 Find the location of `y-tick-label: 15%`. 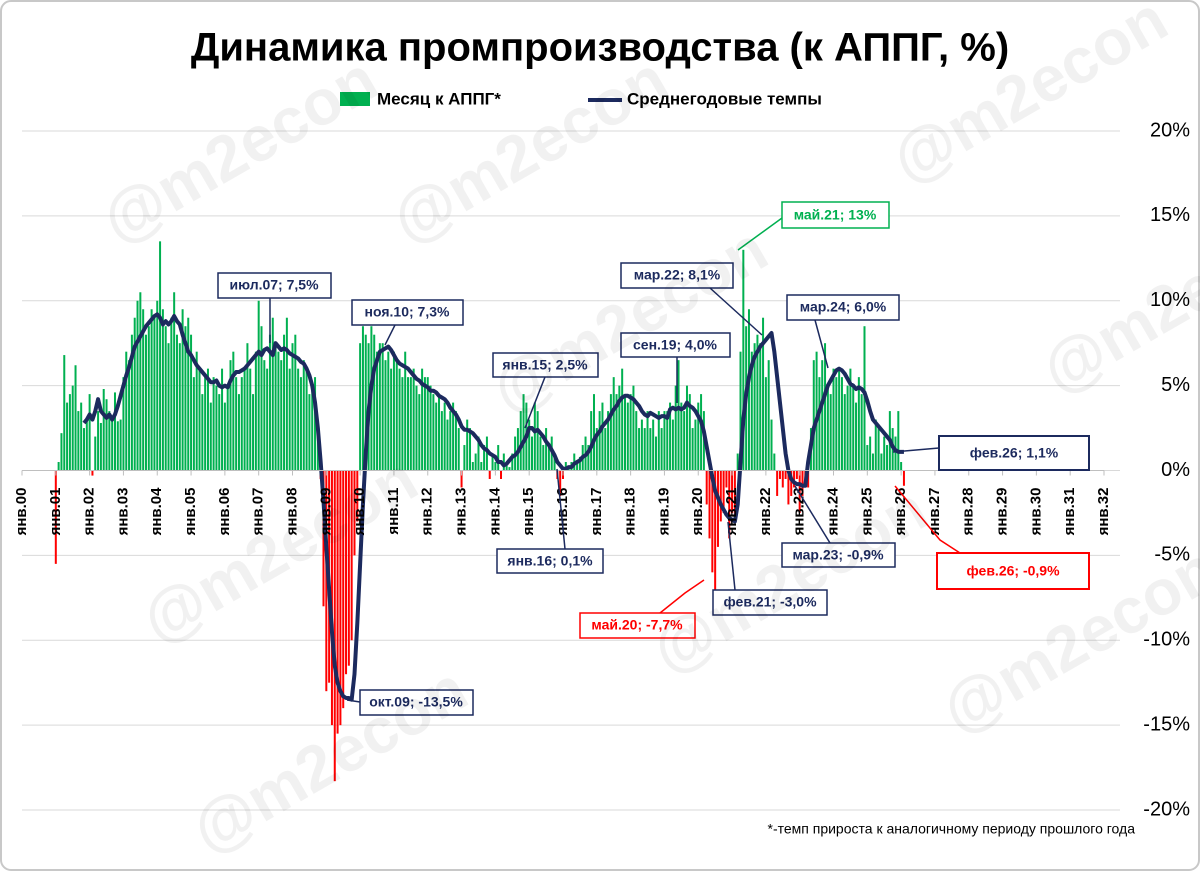

y-tick-label: 15% is located at coordinates (1170, 215).